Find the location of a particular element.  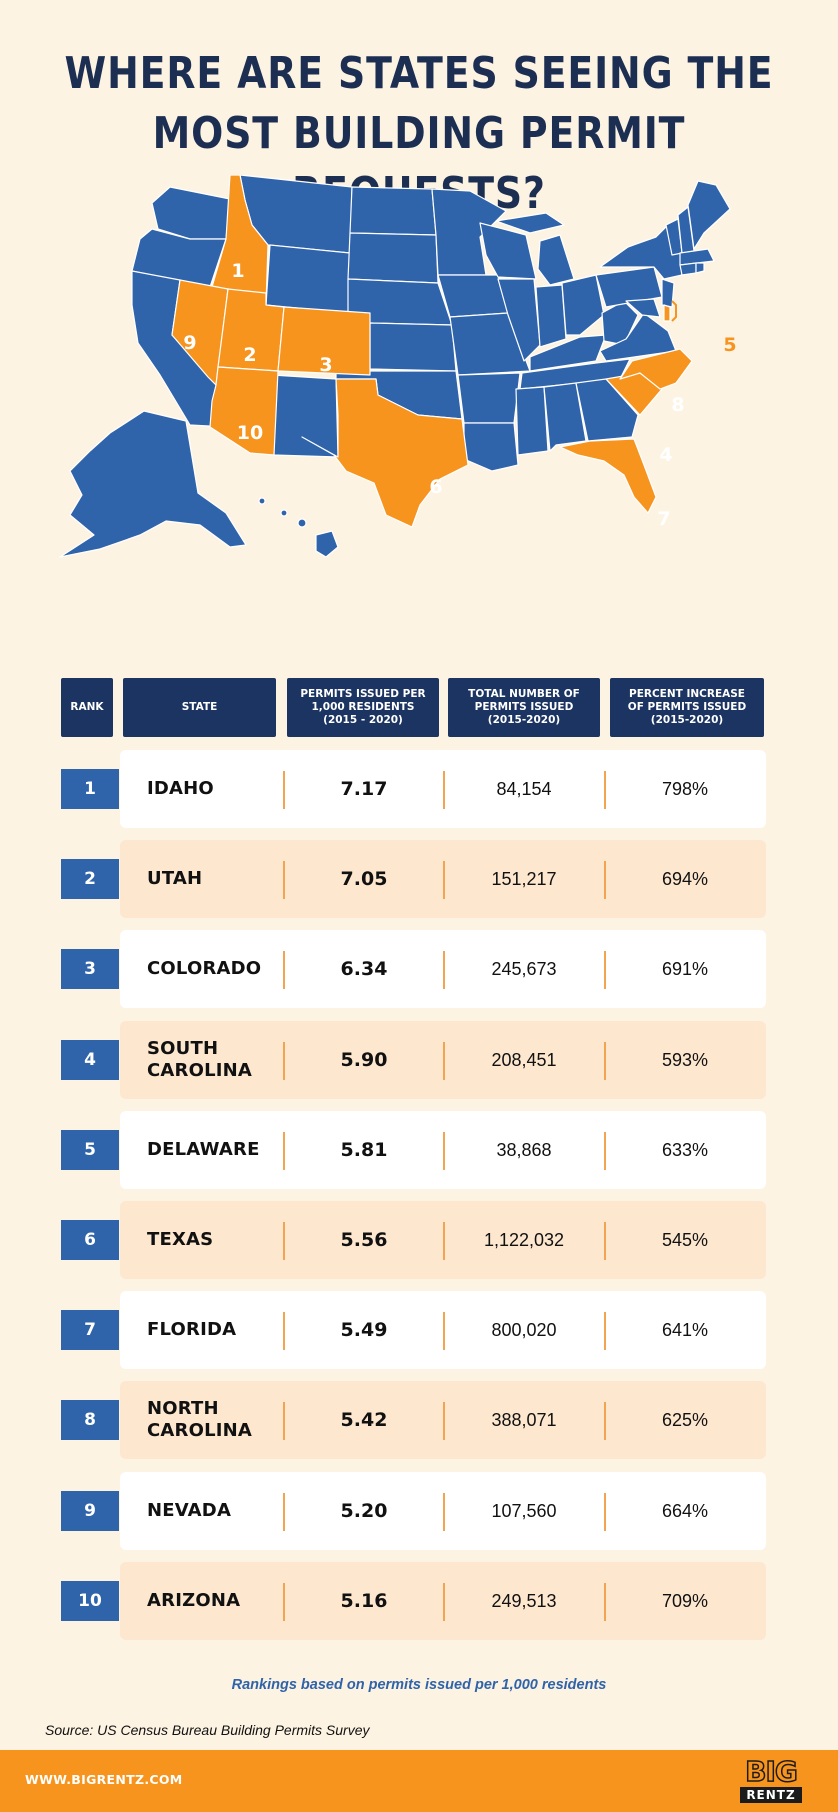

state-name: COLORADO is located at coordinates (217, 969).